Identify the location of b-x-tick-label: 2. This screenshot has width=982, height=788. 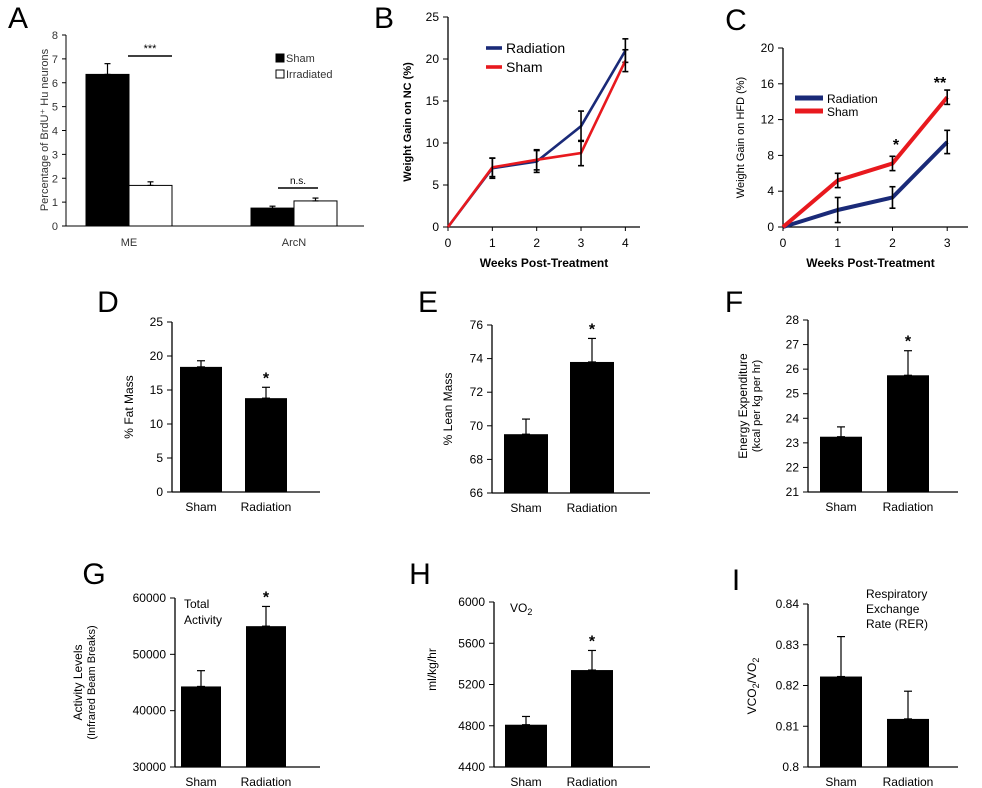
(536, 243).